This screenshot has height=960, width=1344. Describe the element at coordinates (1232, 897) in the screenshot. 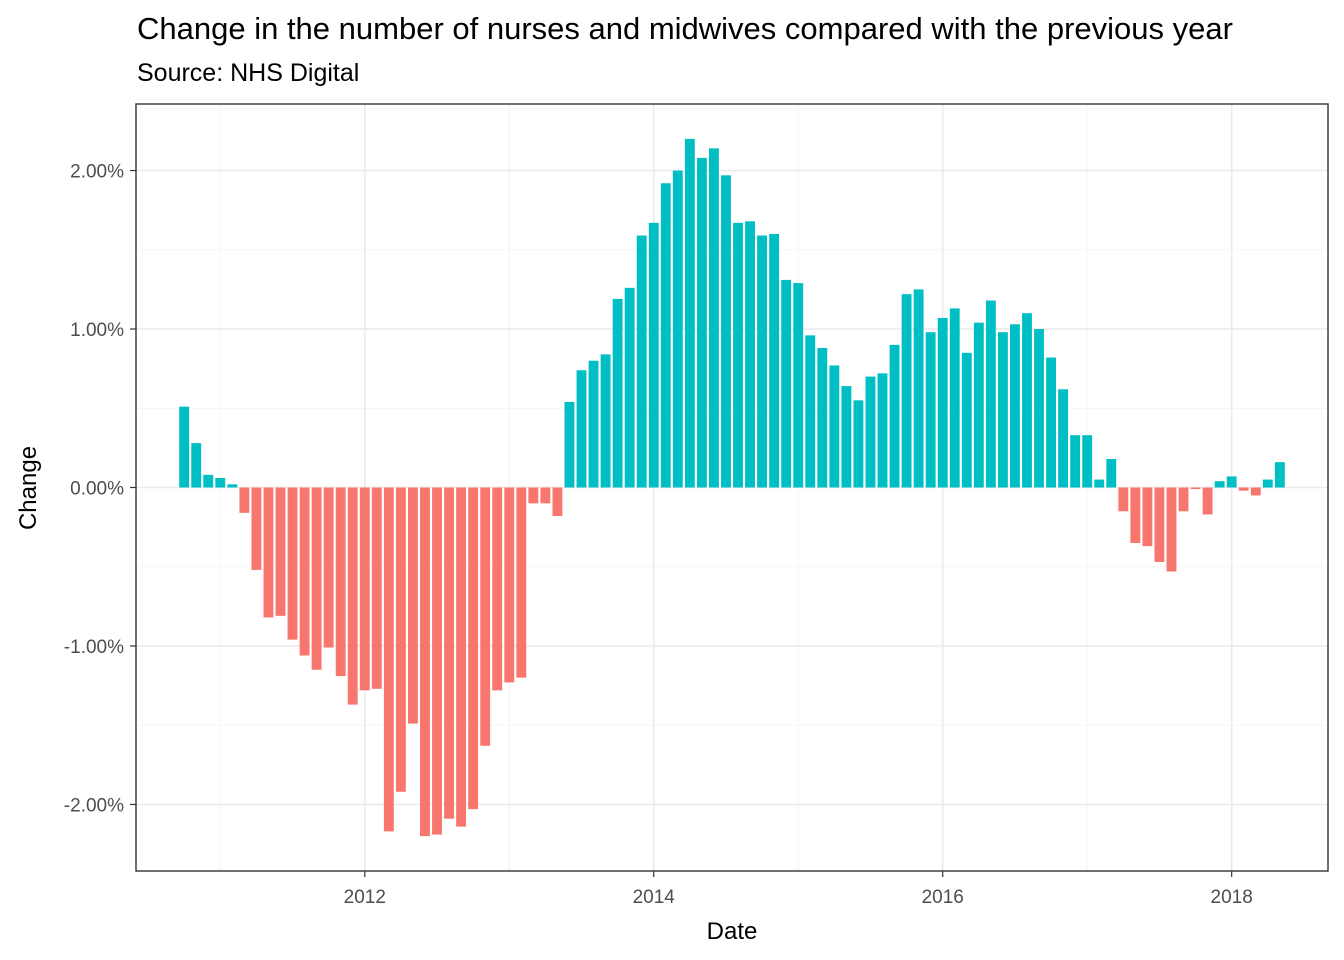

I see `x-tick-label: 2018` at that location.